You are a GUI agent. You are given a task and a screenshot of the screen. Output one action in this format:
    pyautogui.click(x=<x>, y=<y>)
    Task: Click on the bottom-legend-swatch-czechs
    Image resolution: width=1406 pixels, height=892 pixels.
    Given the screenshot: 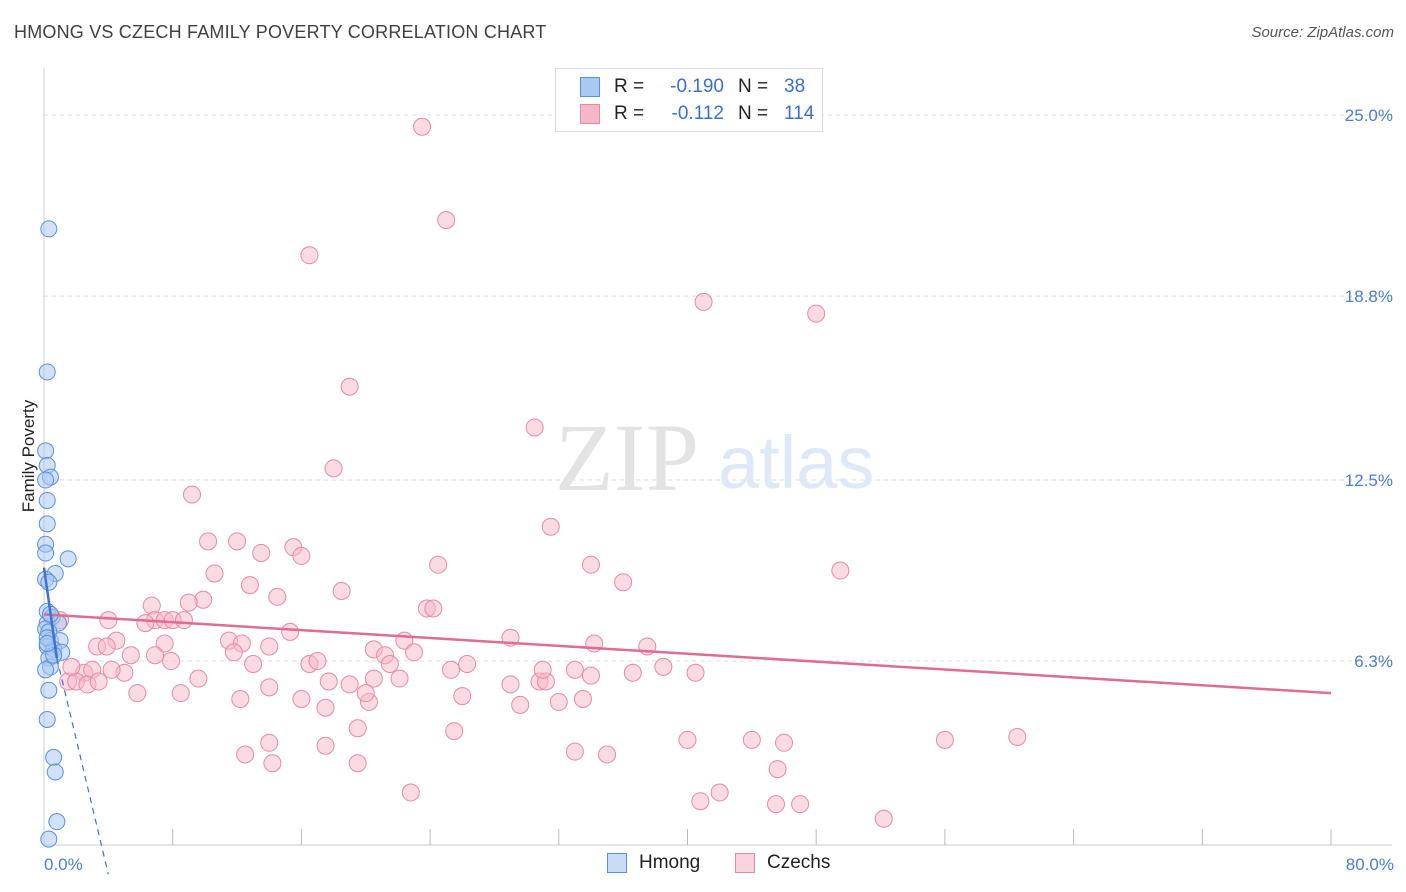 What is the action you would take?
    pyautogui.click(x=745, y=863)
    